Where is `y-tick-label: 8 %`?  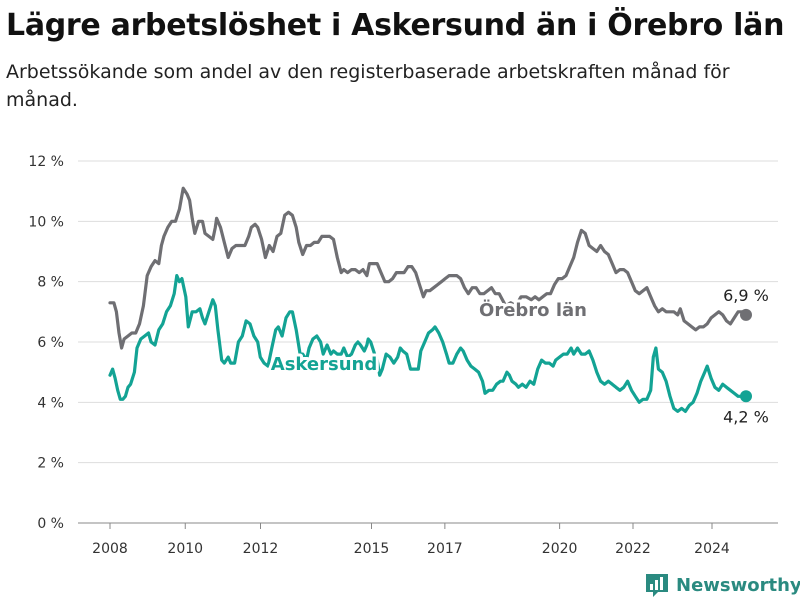 y-tick-label: 8 % is located at coordinates (50, 283).